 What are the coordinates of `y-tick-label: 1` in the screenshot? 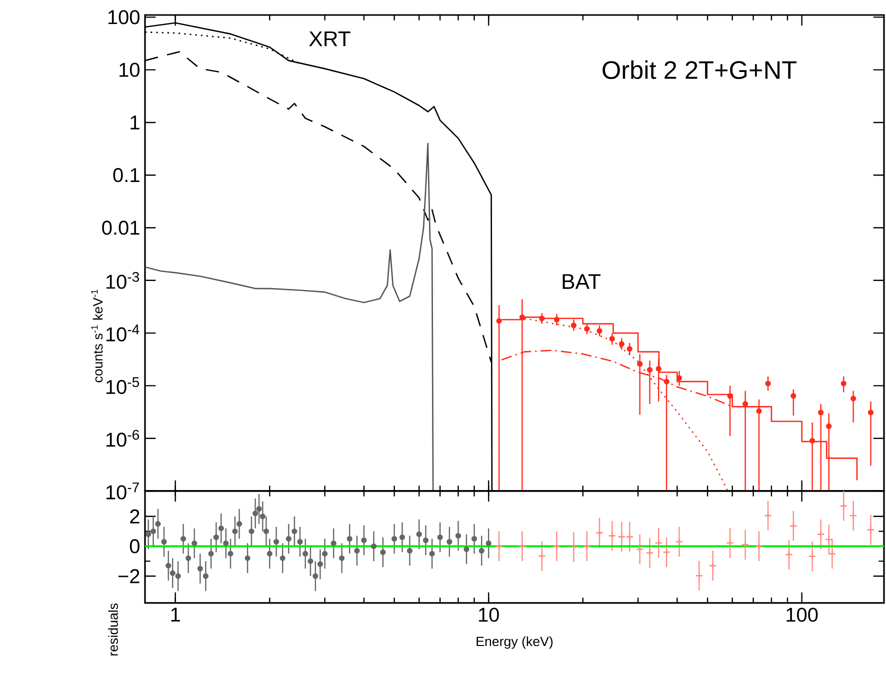 It's located at (135, 123).